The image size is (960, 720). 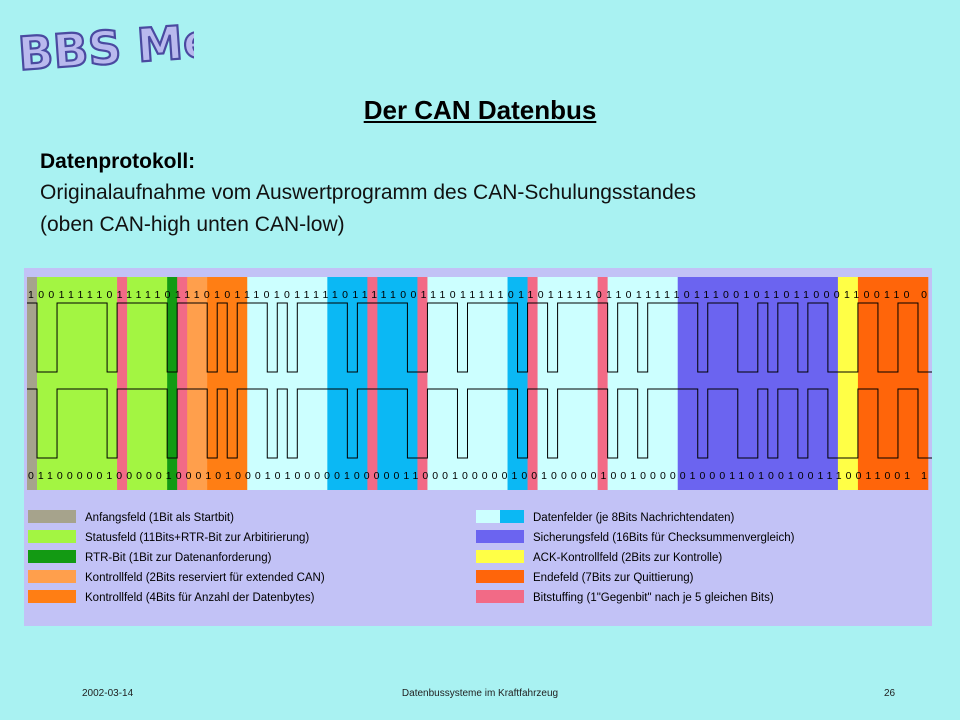 I want to click on legend-crc-swatch, so click(x=500, y=536).